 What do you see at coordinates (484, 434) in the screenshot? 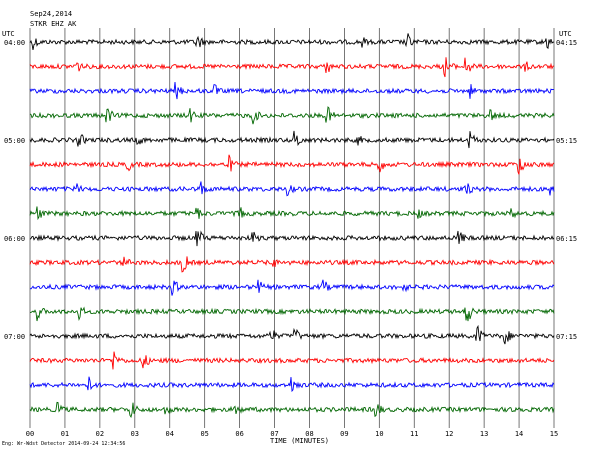
I see `x-tick-label: 13` at bounding box center [484, 434].